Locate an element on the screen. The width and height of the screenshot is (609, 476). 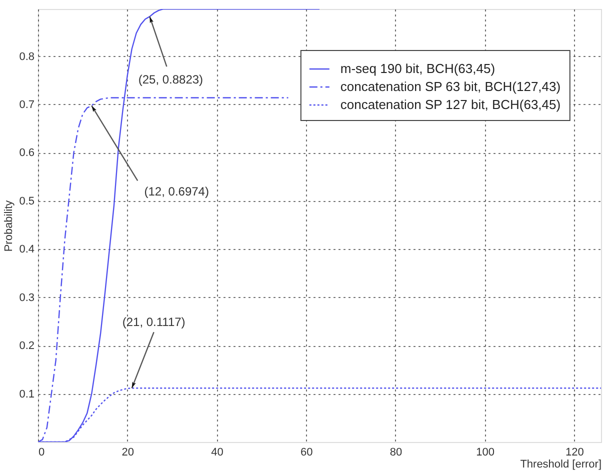
x-tick-label: 100 is located at coordinates (485, 452).